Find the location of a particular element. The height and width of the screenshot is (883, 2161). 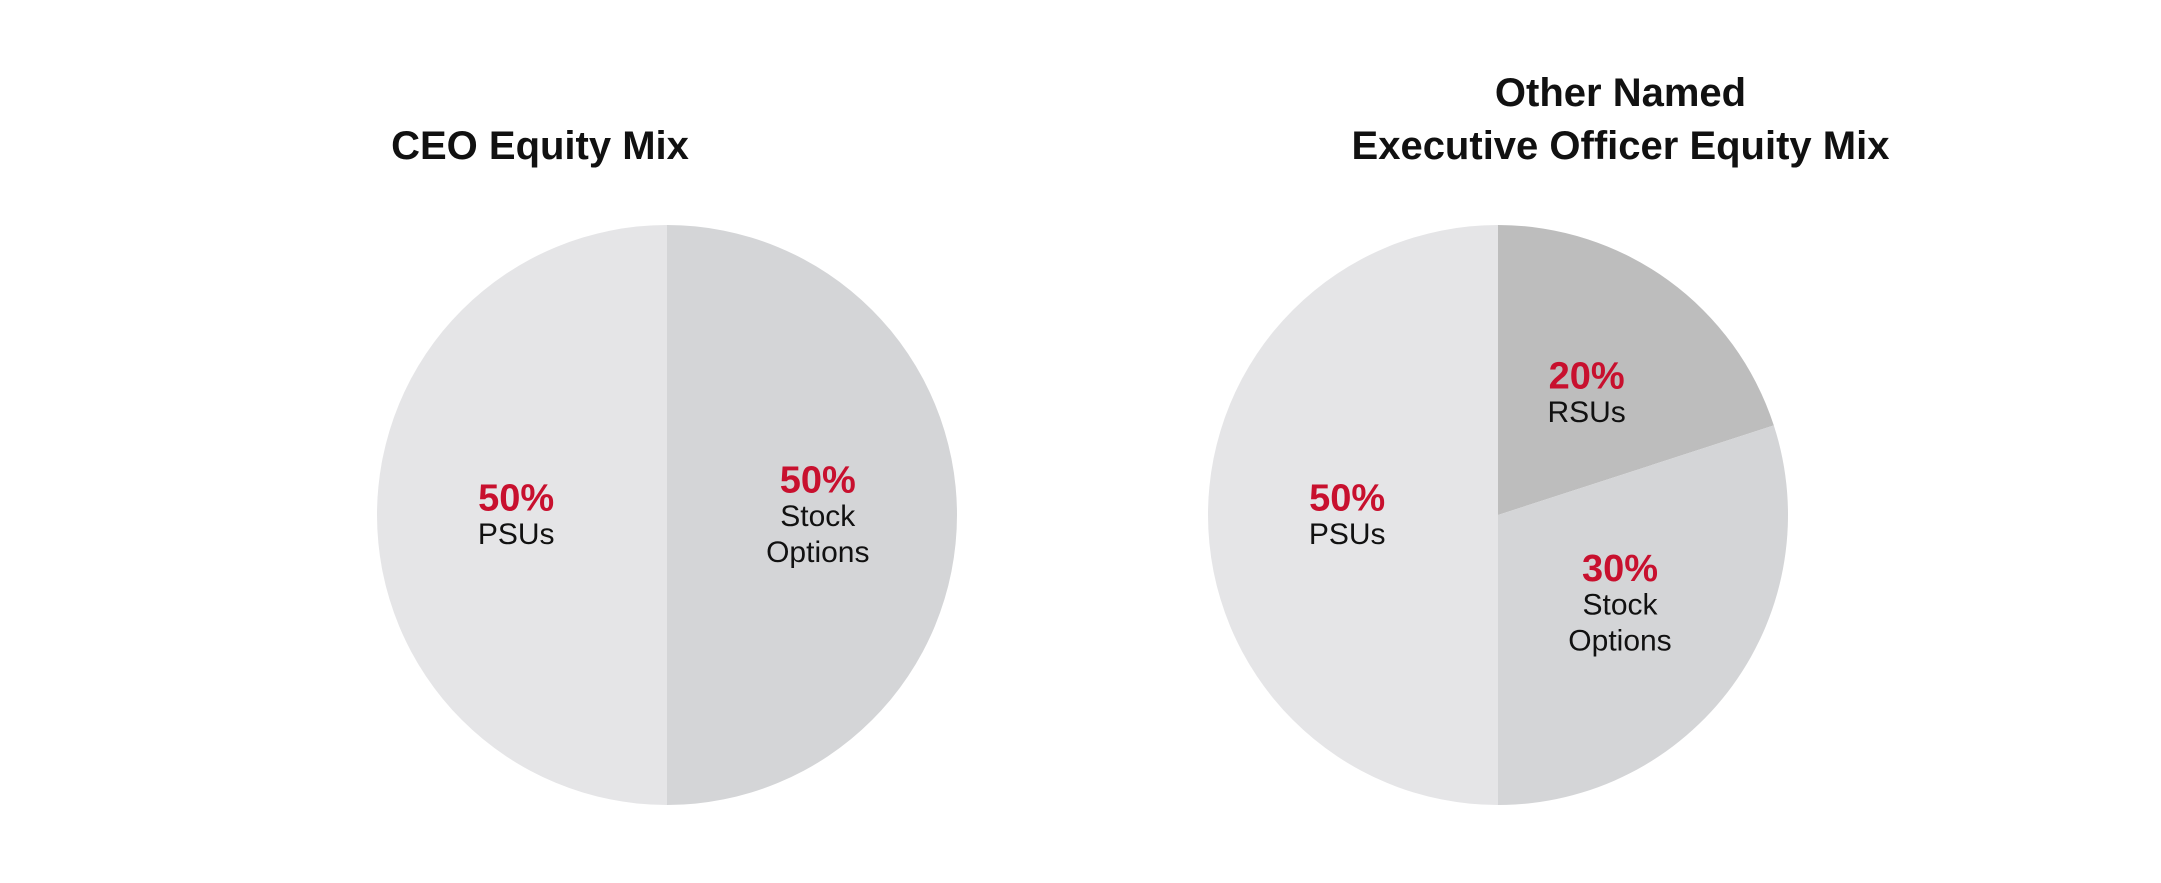

slice-percent-label: 30% is located at coordinates (1620, 569).